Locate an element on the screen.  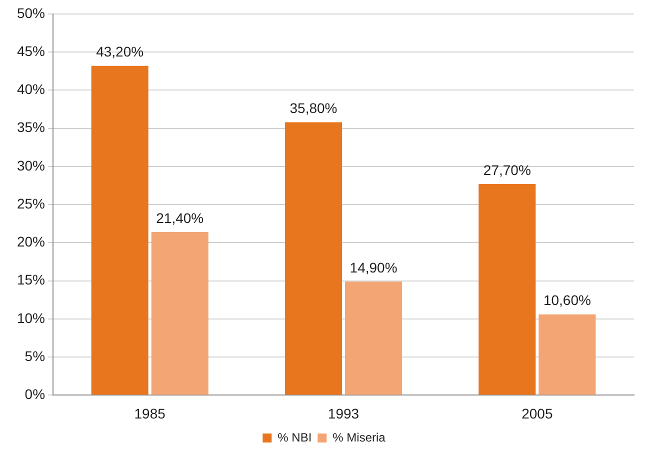
data-label: 21,40% is located at coordinates (180, 218).